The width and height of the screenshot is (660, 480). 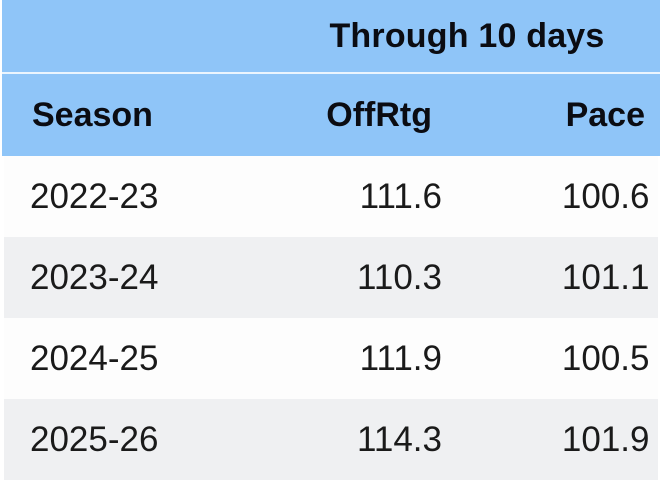 What do you see at coordinates (137, 37) in the screenshot?
I see `group-header-empty-cell` at bounding box center [137, 37].